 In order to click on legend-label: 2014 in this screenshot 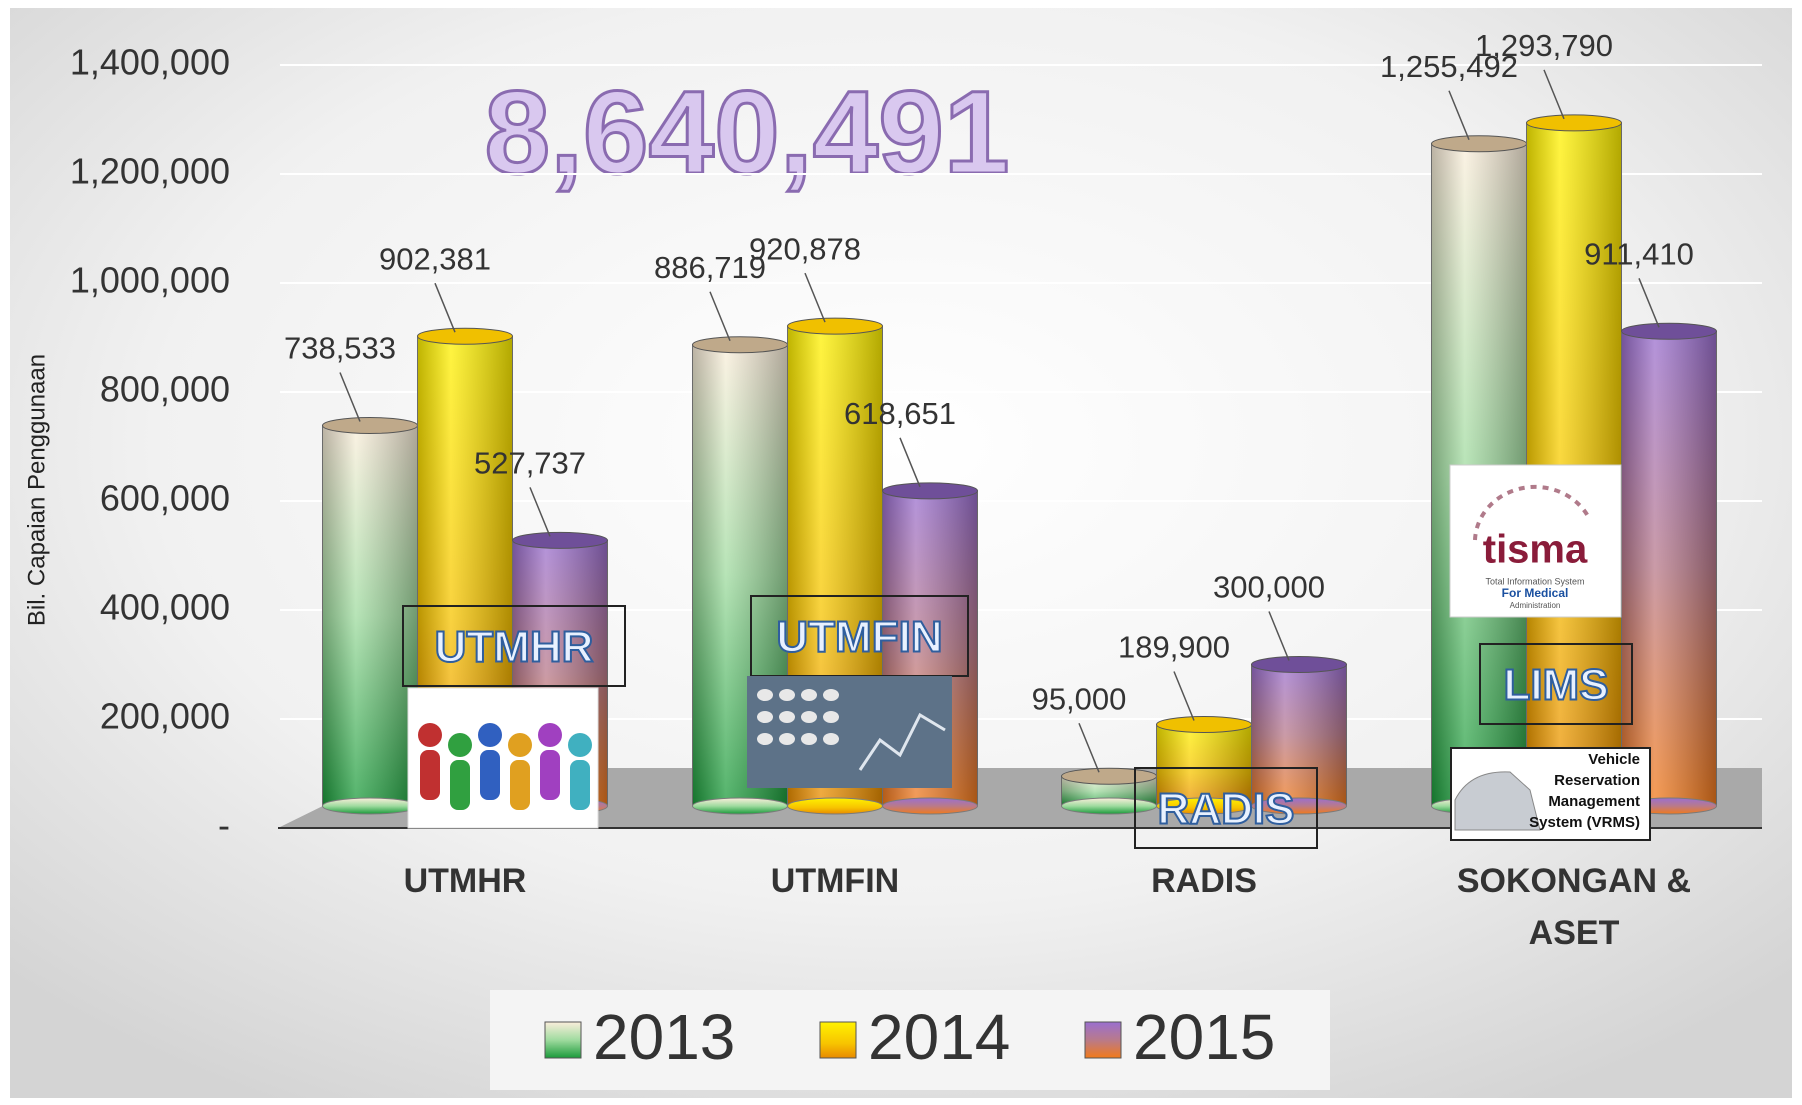, I will do `click(939, 1037)`.